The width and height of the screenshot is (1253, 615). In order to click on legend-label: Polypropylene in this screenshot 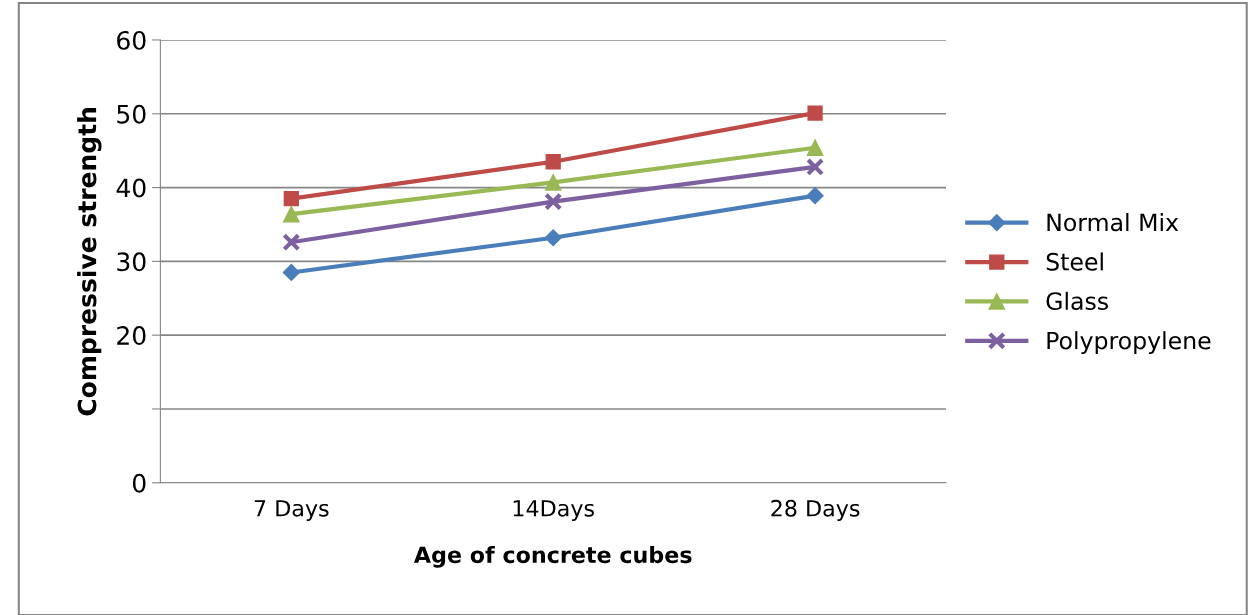, I will do `click(1129, 343)`.